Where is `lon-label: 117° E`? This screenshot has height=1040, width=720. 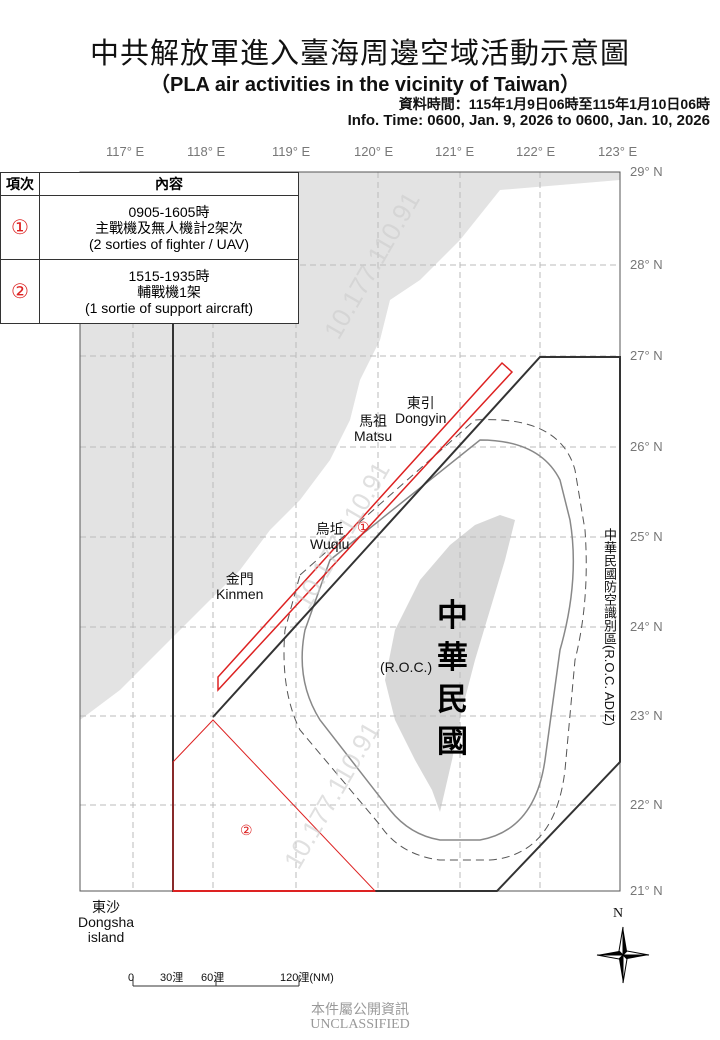
lon-label: 117° E is located at coordinates (125, 151).